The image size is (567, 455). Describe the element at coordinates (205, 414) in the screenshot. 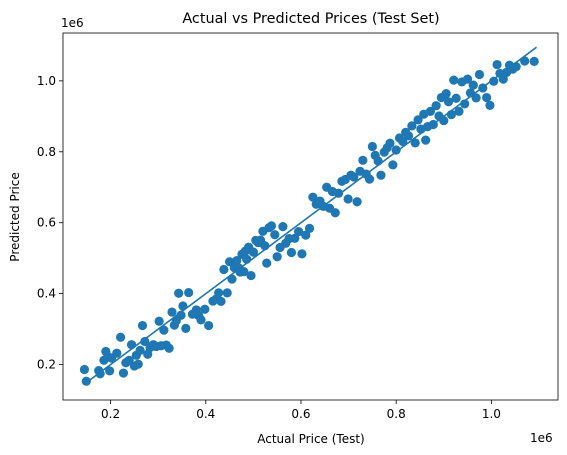

I see `x-tick-label: 0.4` at that location.